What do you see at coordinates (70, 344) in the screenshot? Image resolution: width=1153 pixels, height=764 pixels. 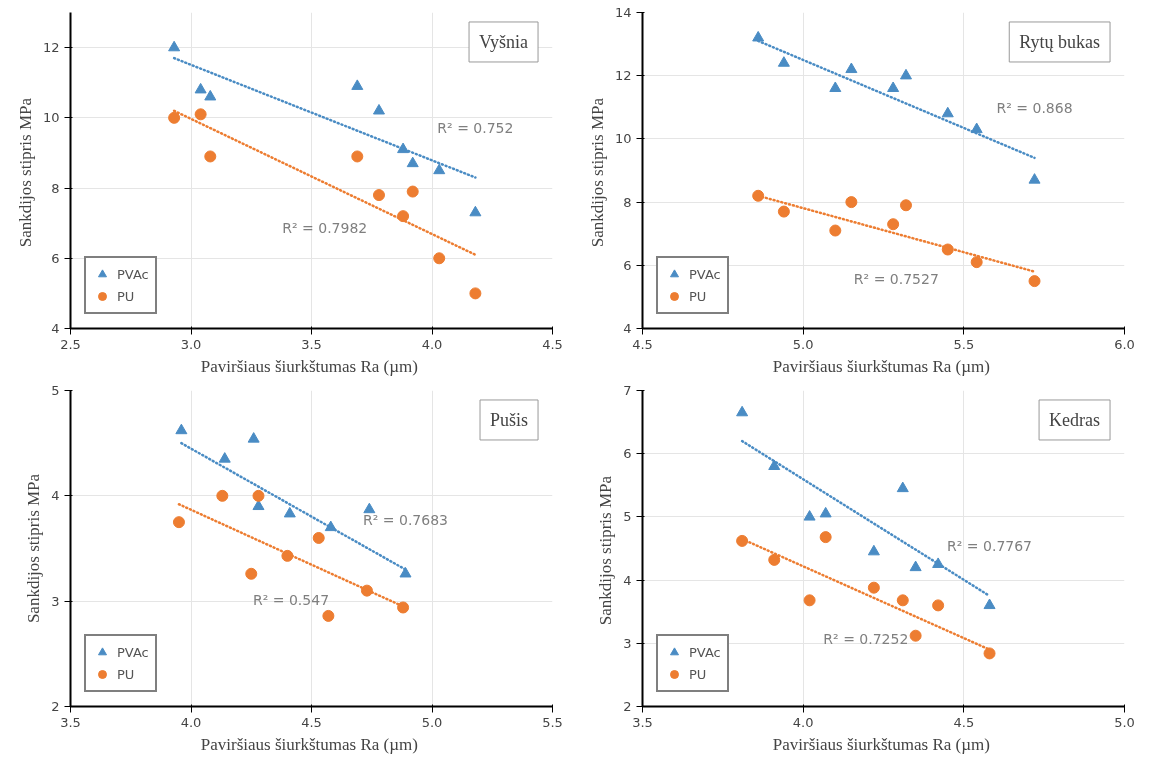 I see `x-tick-label: 2.5` at bounding box center [70, 344].